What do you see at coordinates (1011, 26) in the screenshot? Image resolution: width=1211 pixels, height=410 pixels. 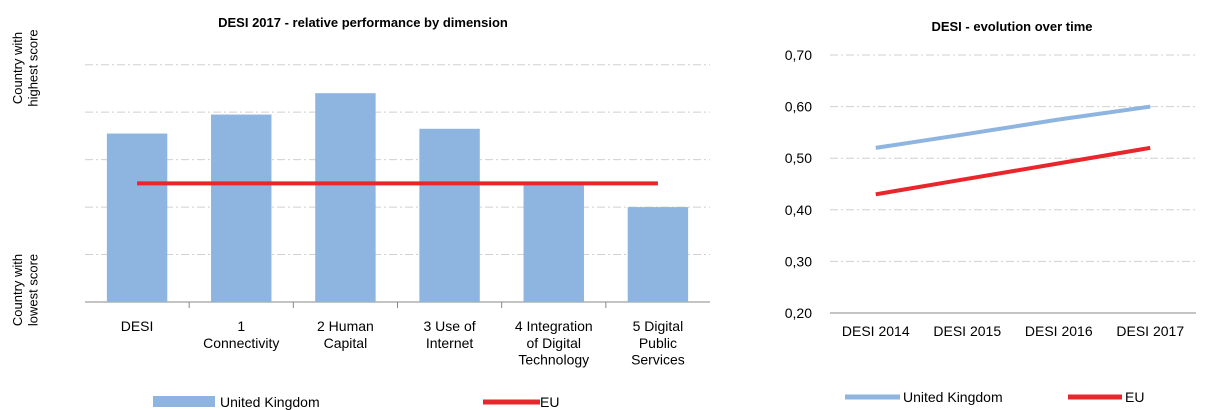 I see `chart-title: DESI - evolution over time` at bounding box center [1011, 26].